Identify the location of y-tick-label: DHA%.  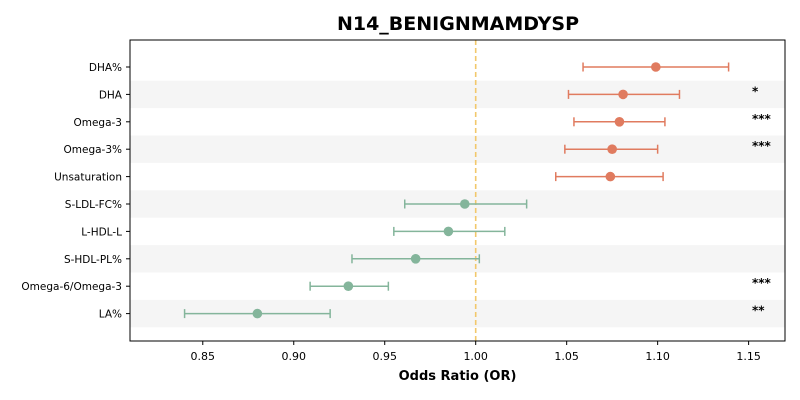
(105, 68).